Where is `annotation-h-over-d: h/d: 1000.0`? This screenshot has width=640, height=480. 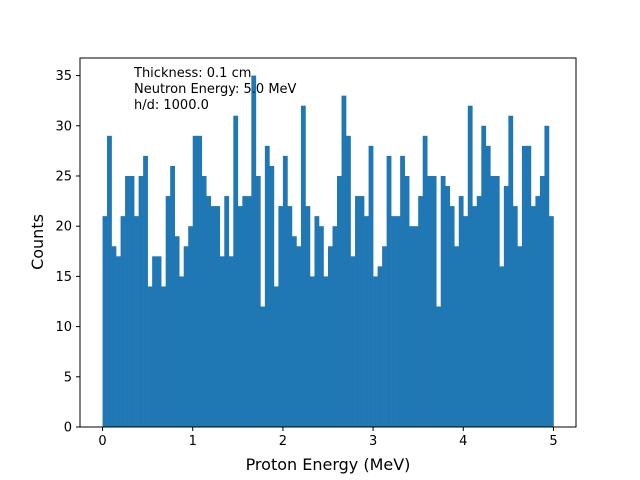
annotation-h-over-d: h/d: 1000.0 is located at coordinates (171, 105).